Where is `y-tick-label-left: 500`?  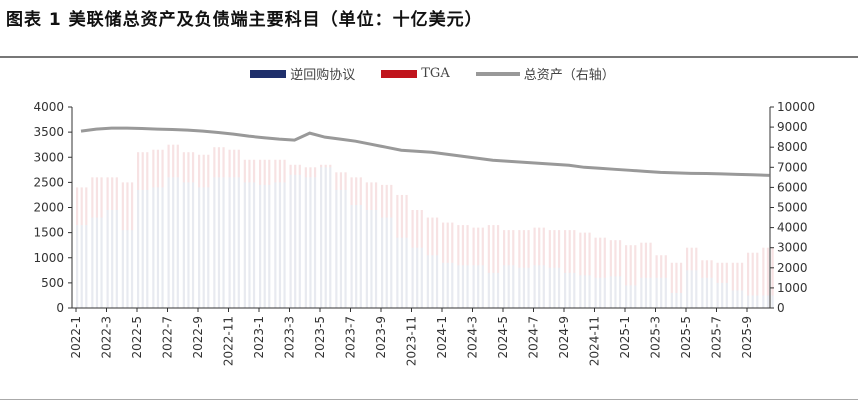 y-tick-label-left: 500 is located at coordinates (52, 283).